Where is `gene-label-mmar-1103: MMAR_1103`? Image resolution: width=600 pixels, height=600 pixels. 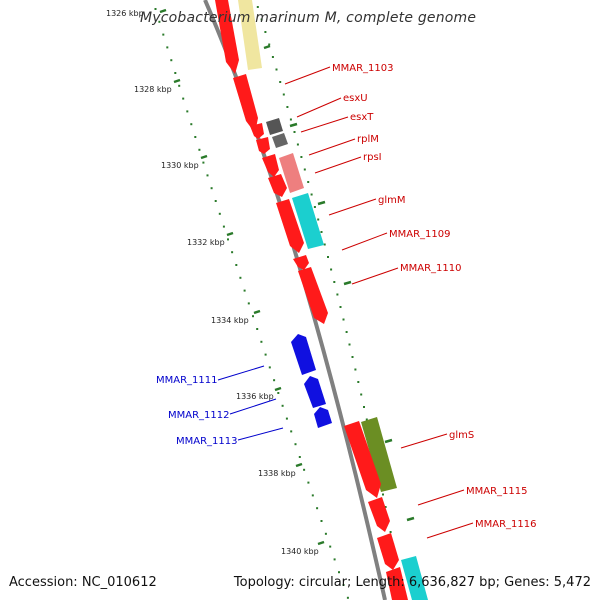 gene-label-mmar-1103: MMAR_1103 is located at coordinates (363, 68).